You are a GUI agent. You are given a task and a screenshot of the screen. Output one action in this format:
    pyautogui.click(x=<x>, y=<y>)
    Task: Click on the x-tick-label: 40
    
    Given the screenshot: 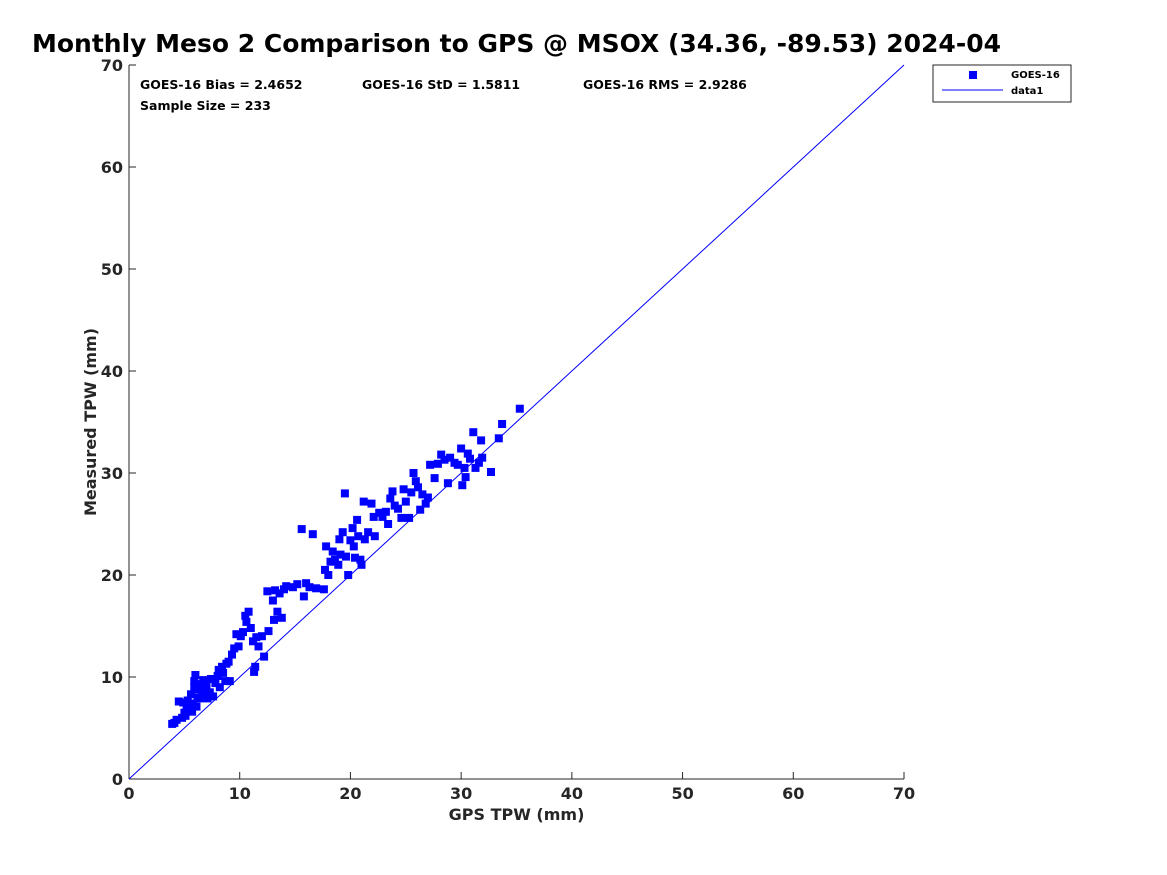 What is the action you would take?
    pyautogui.click(x=572, y=793)
    